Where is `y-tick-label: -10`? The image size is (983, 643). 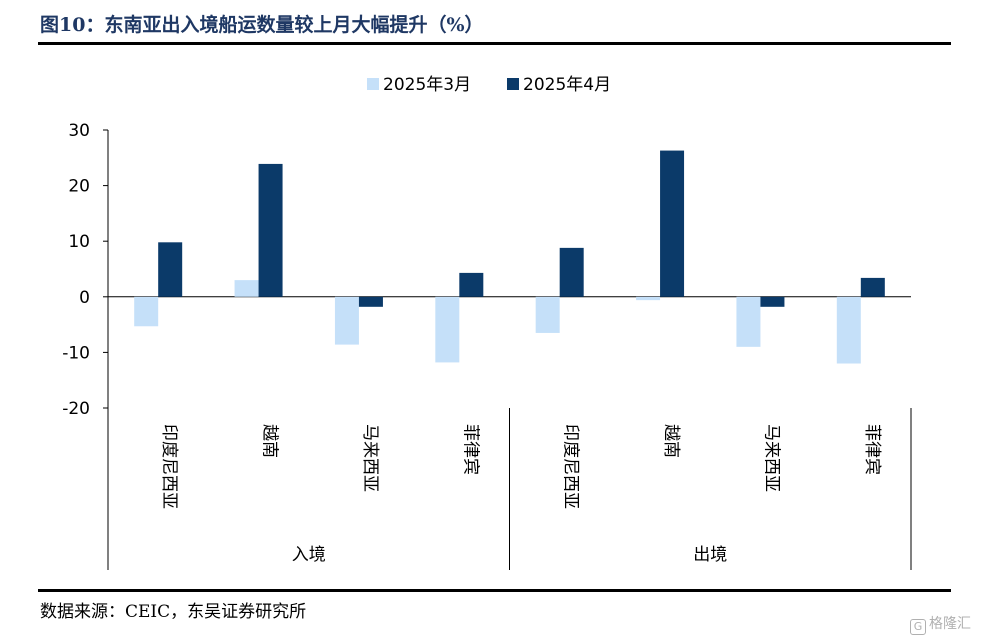 y-tick-label: -10 is located at coordinates (76, 353).